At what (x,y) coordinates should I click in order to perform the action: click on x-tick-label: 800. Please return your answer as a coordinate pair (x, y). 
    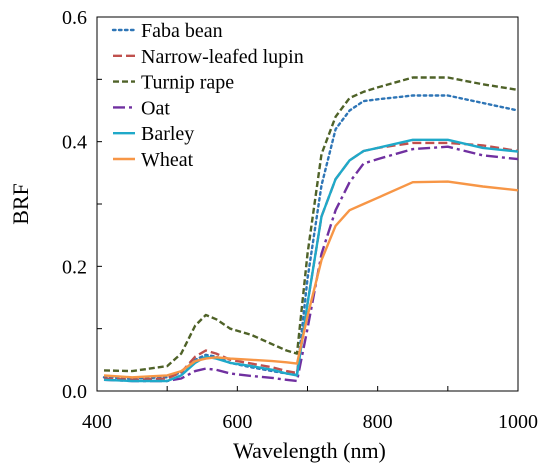
    Looking at the image, I should click on (378, 422).